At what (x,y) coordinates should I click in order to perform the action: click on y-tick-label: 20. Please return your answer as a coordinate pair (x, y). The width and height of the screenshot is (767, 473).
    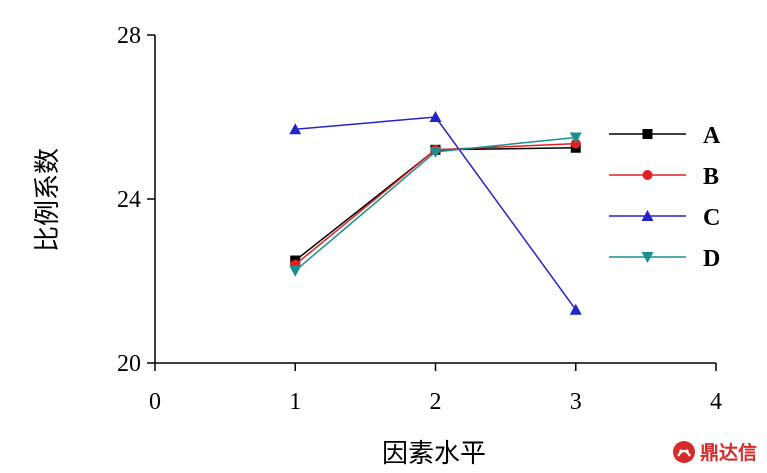
    Looking at the image, I should click on (129, 364).